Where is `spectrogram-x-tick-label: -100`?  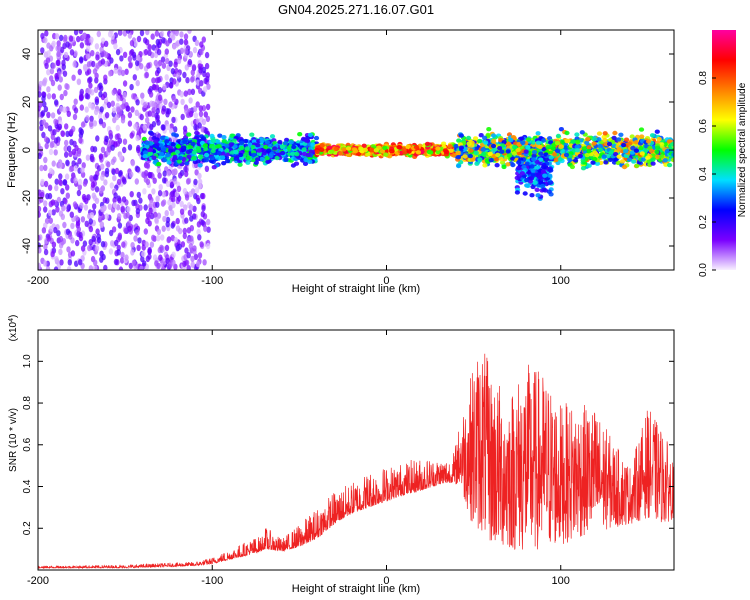
spectrogram-x-tick-label: -100 is located at coordinates (212, 281).